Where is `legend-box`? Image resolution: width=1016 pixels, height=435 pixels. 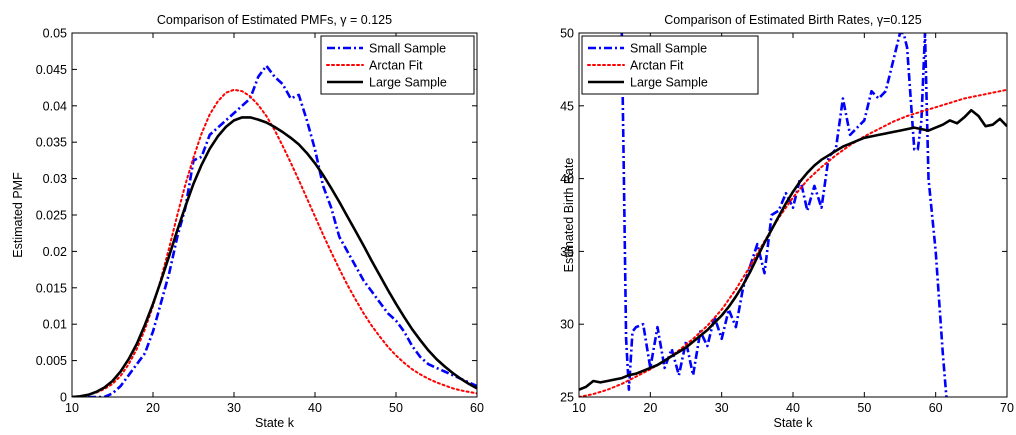
legend-box is located at coordinates (670, 65).